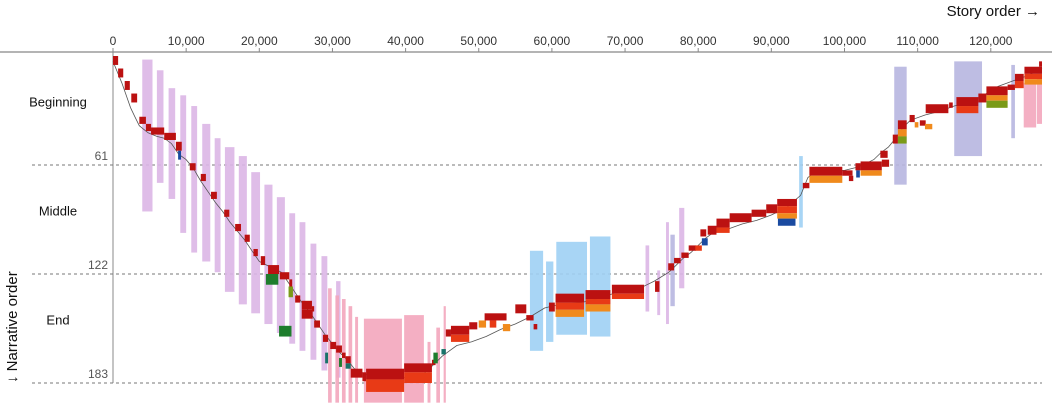  What do you see at coordinates (405, 41) in the screenshot?
I see `x-tick-label: 40,000` at bounding box center [405, 41].